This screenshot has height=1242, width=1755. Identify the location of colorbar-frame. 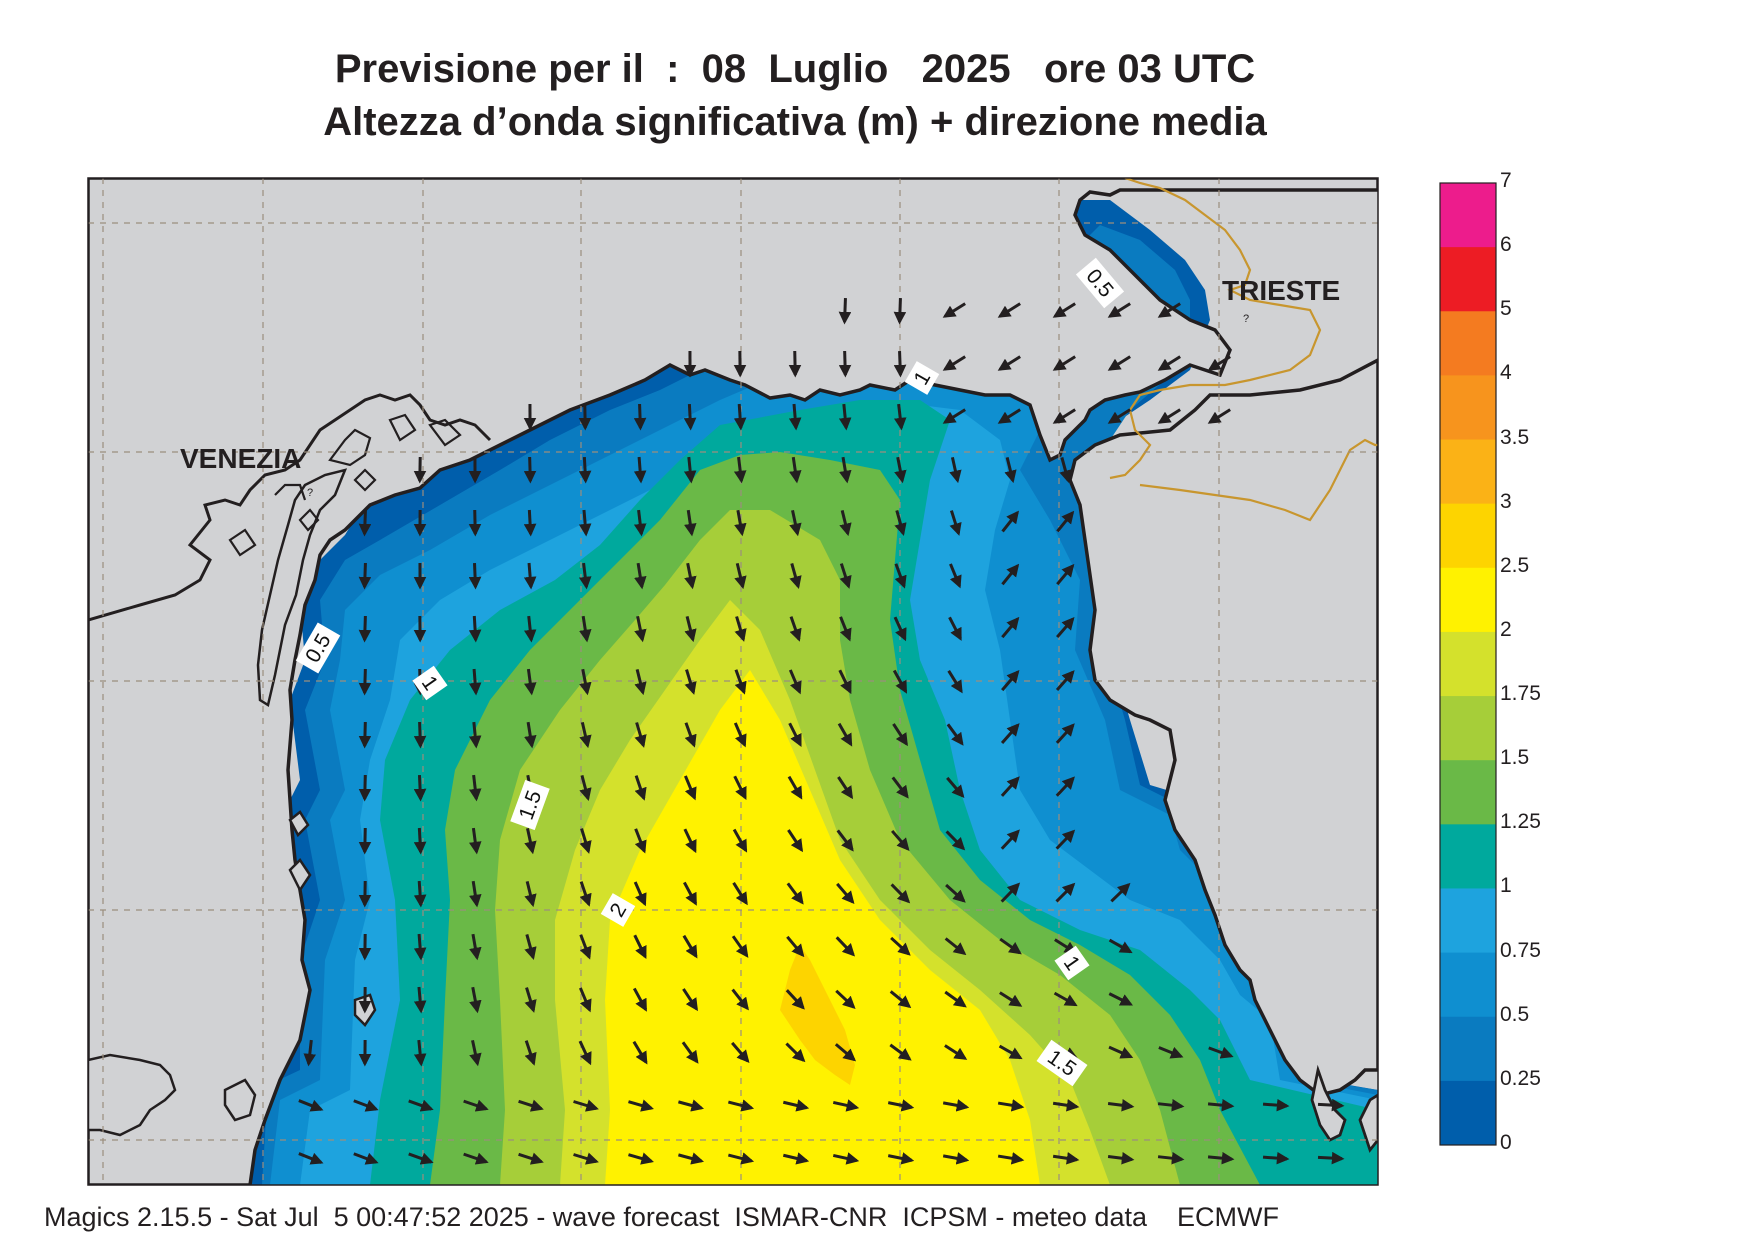
(1468, 664).